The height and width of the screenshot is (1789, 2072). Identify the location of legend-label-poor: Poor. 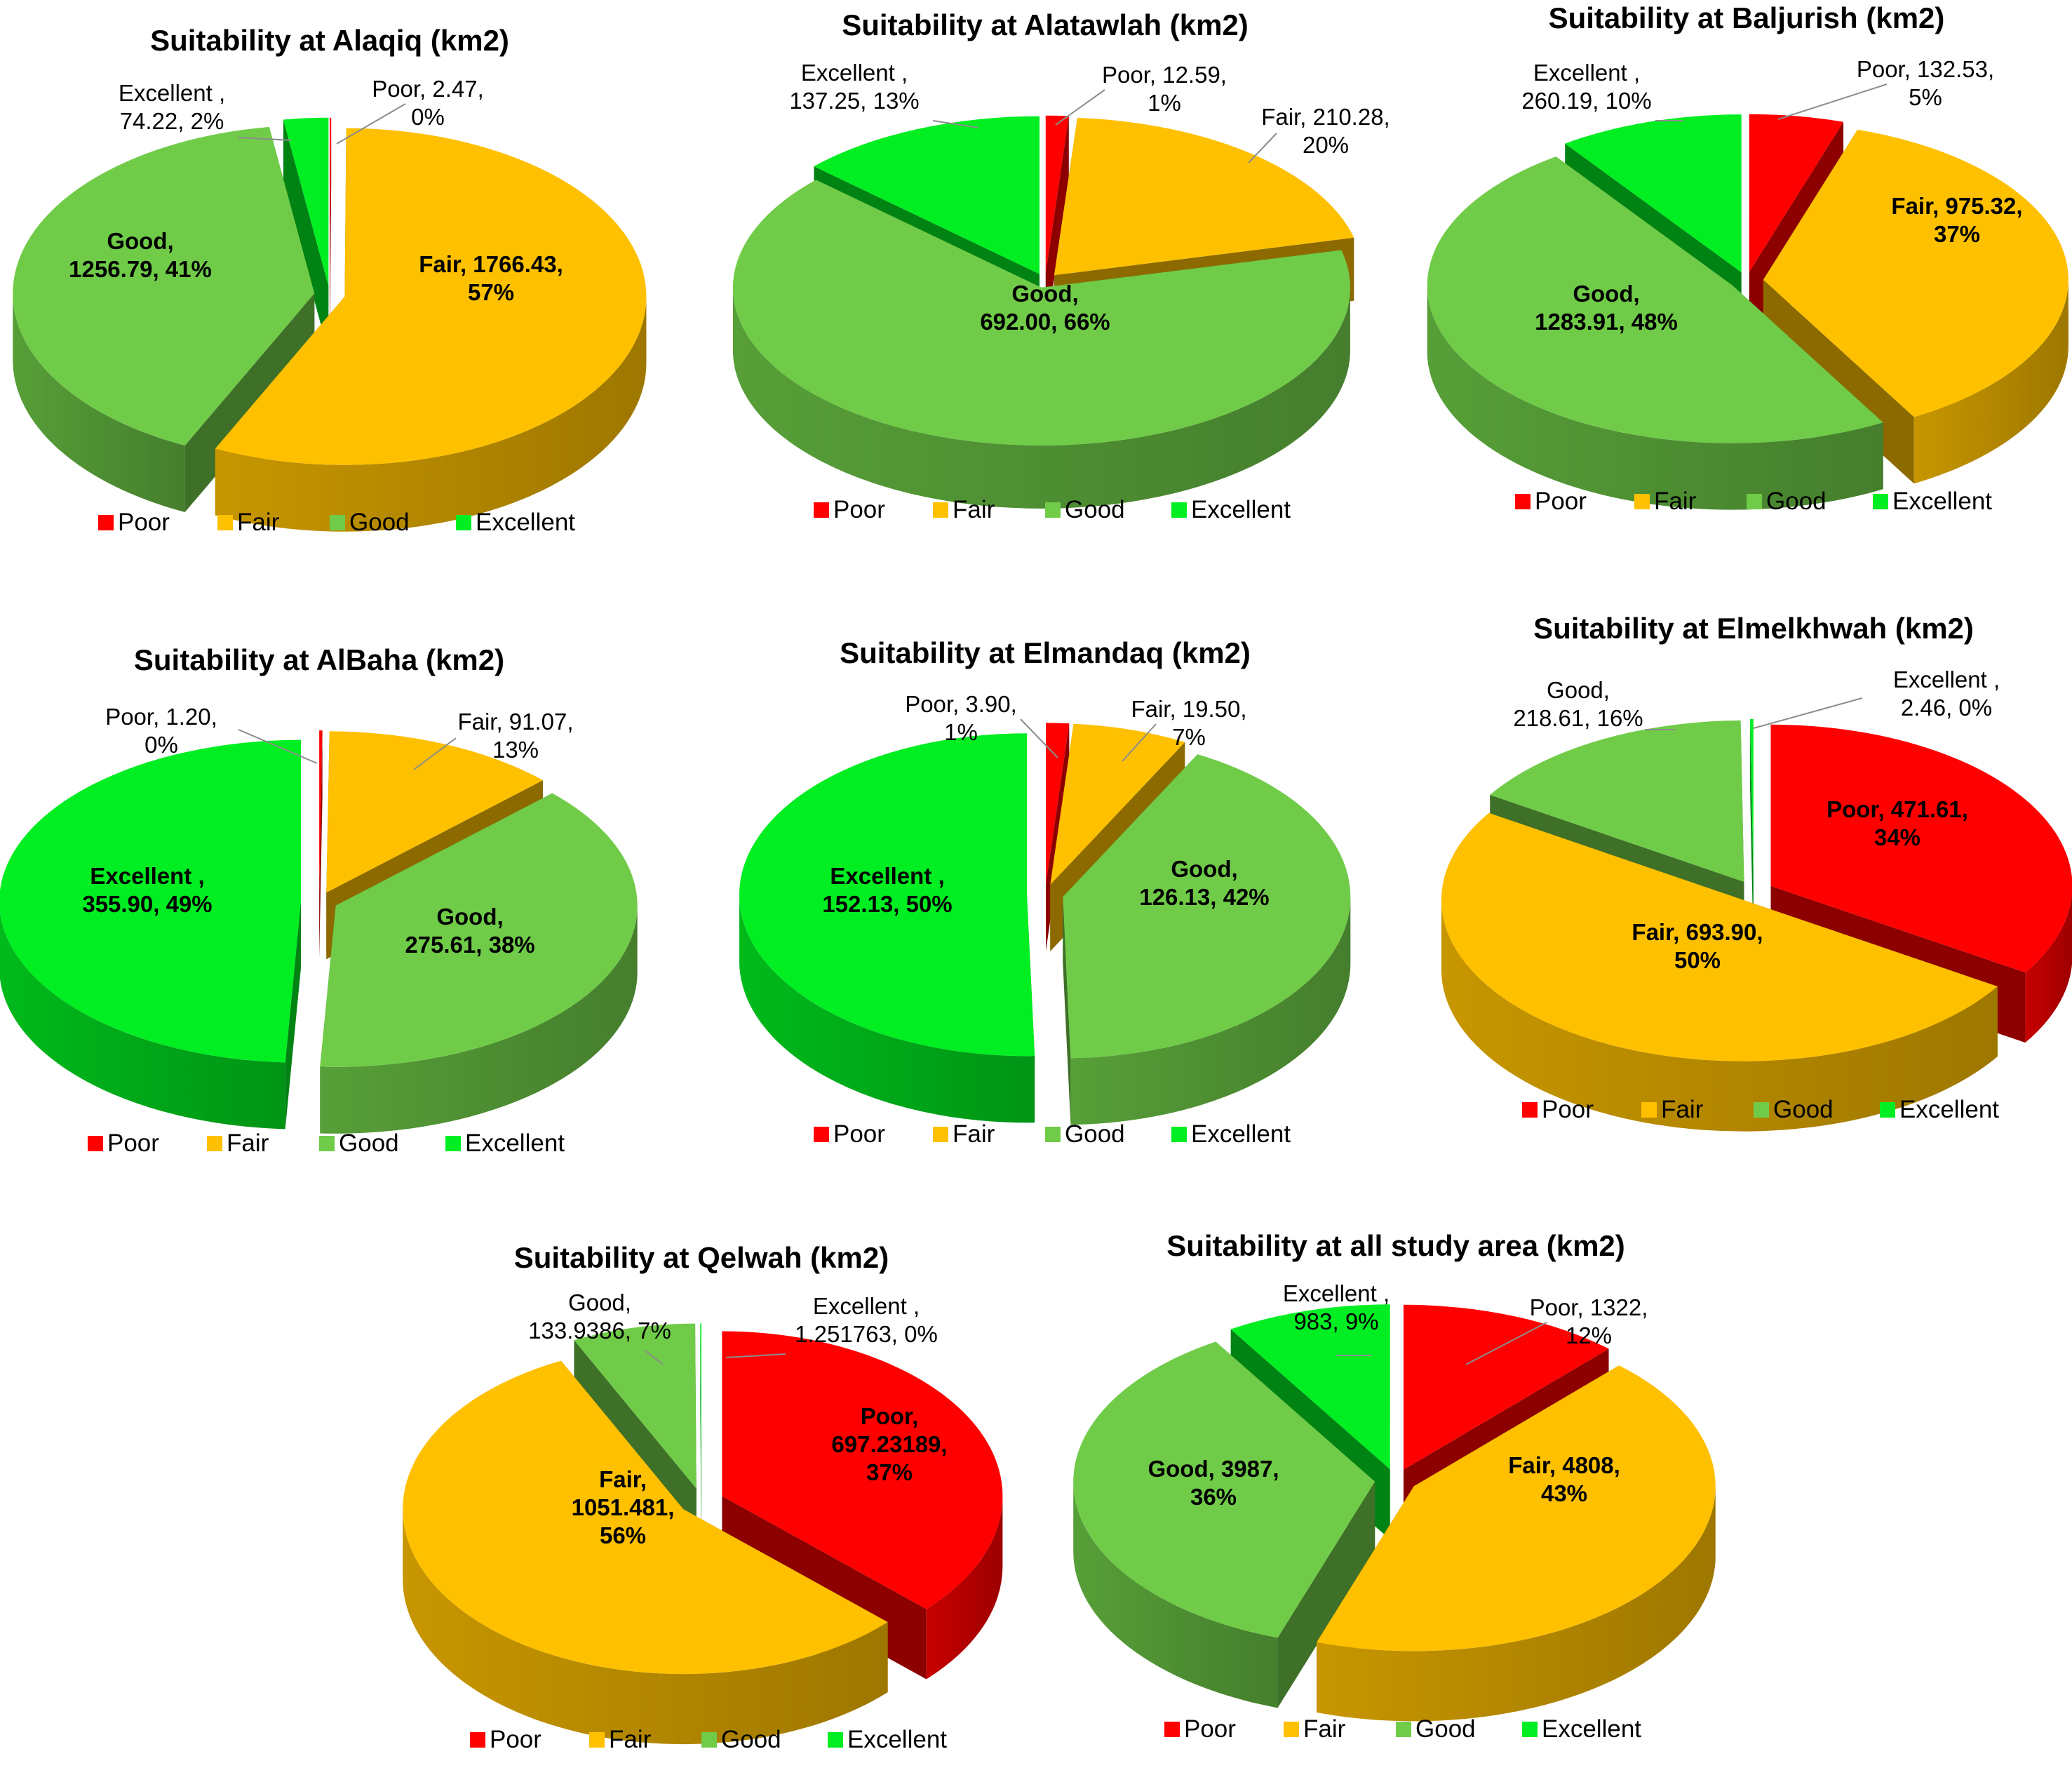
(1561, 501).